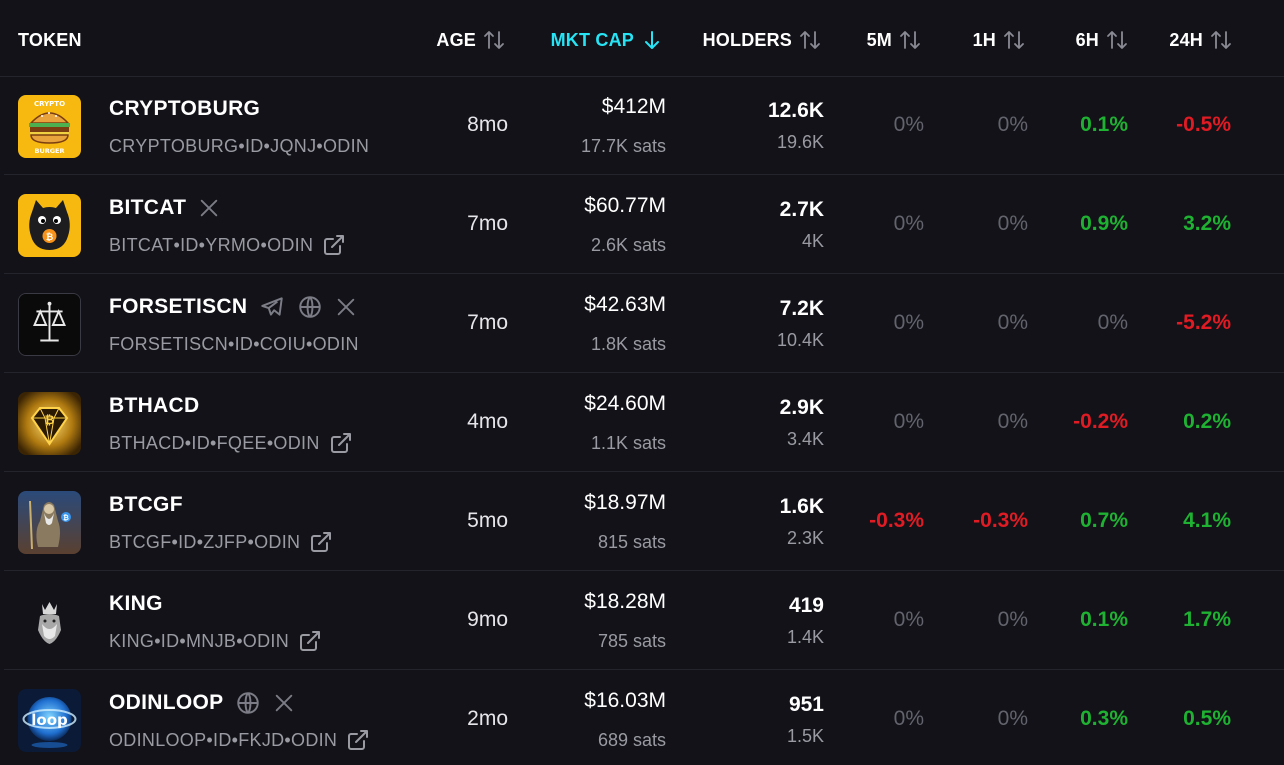 The image size is (1284, 765). I want to click on token-logo-bthacd: ₿, so click(49, 423).